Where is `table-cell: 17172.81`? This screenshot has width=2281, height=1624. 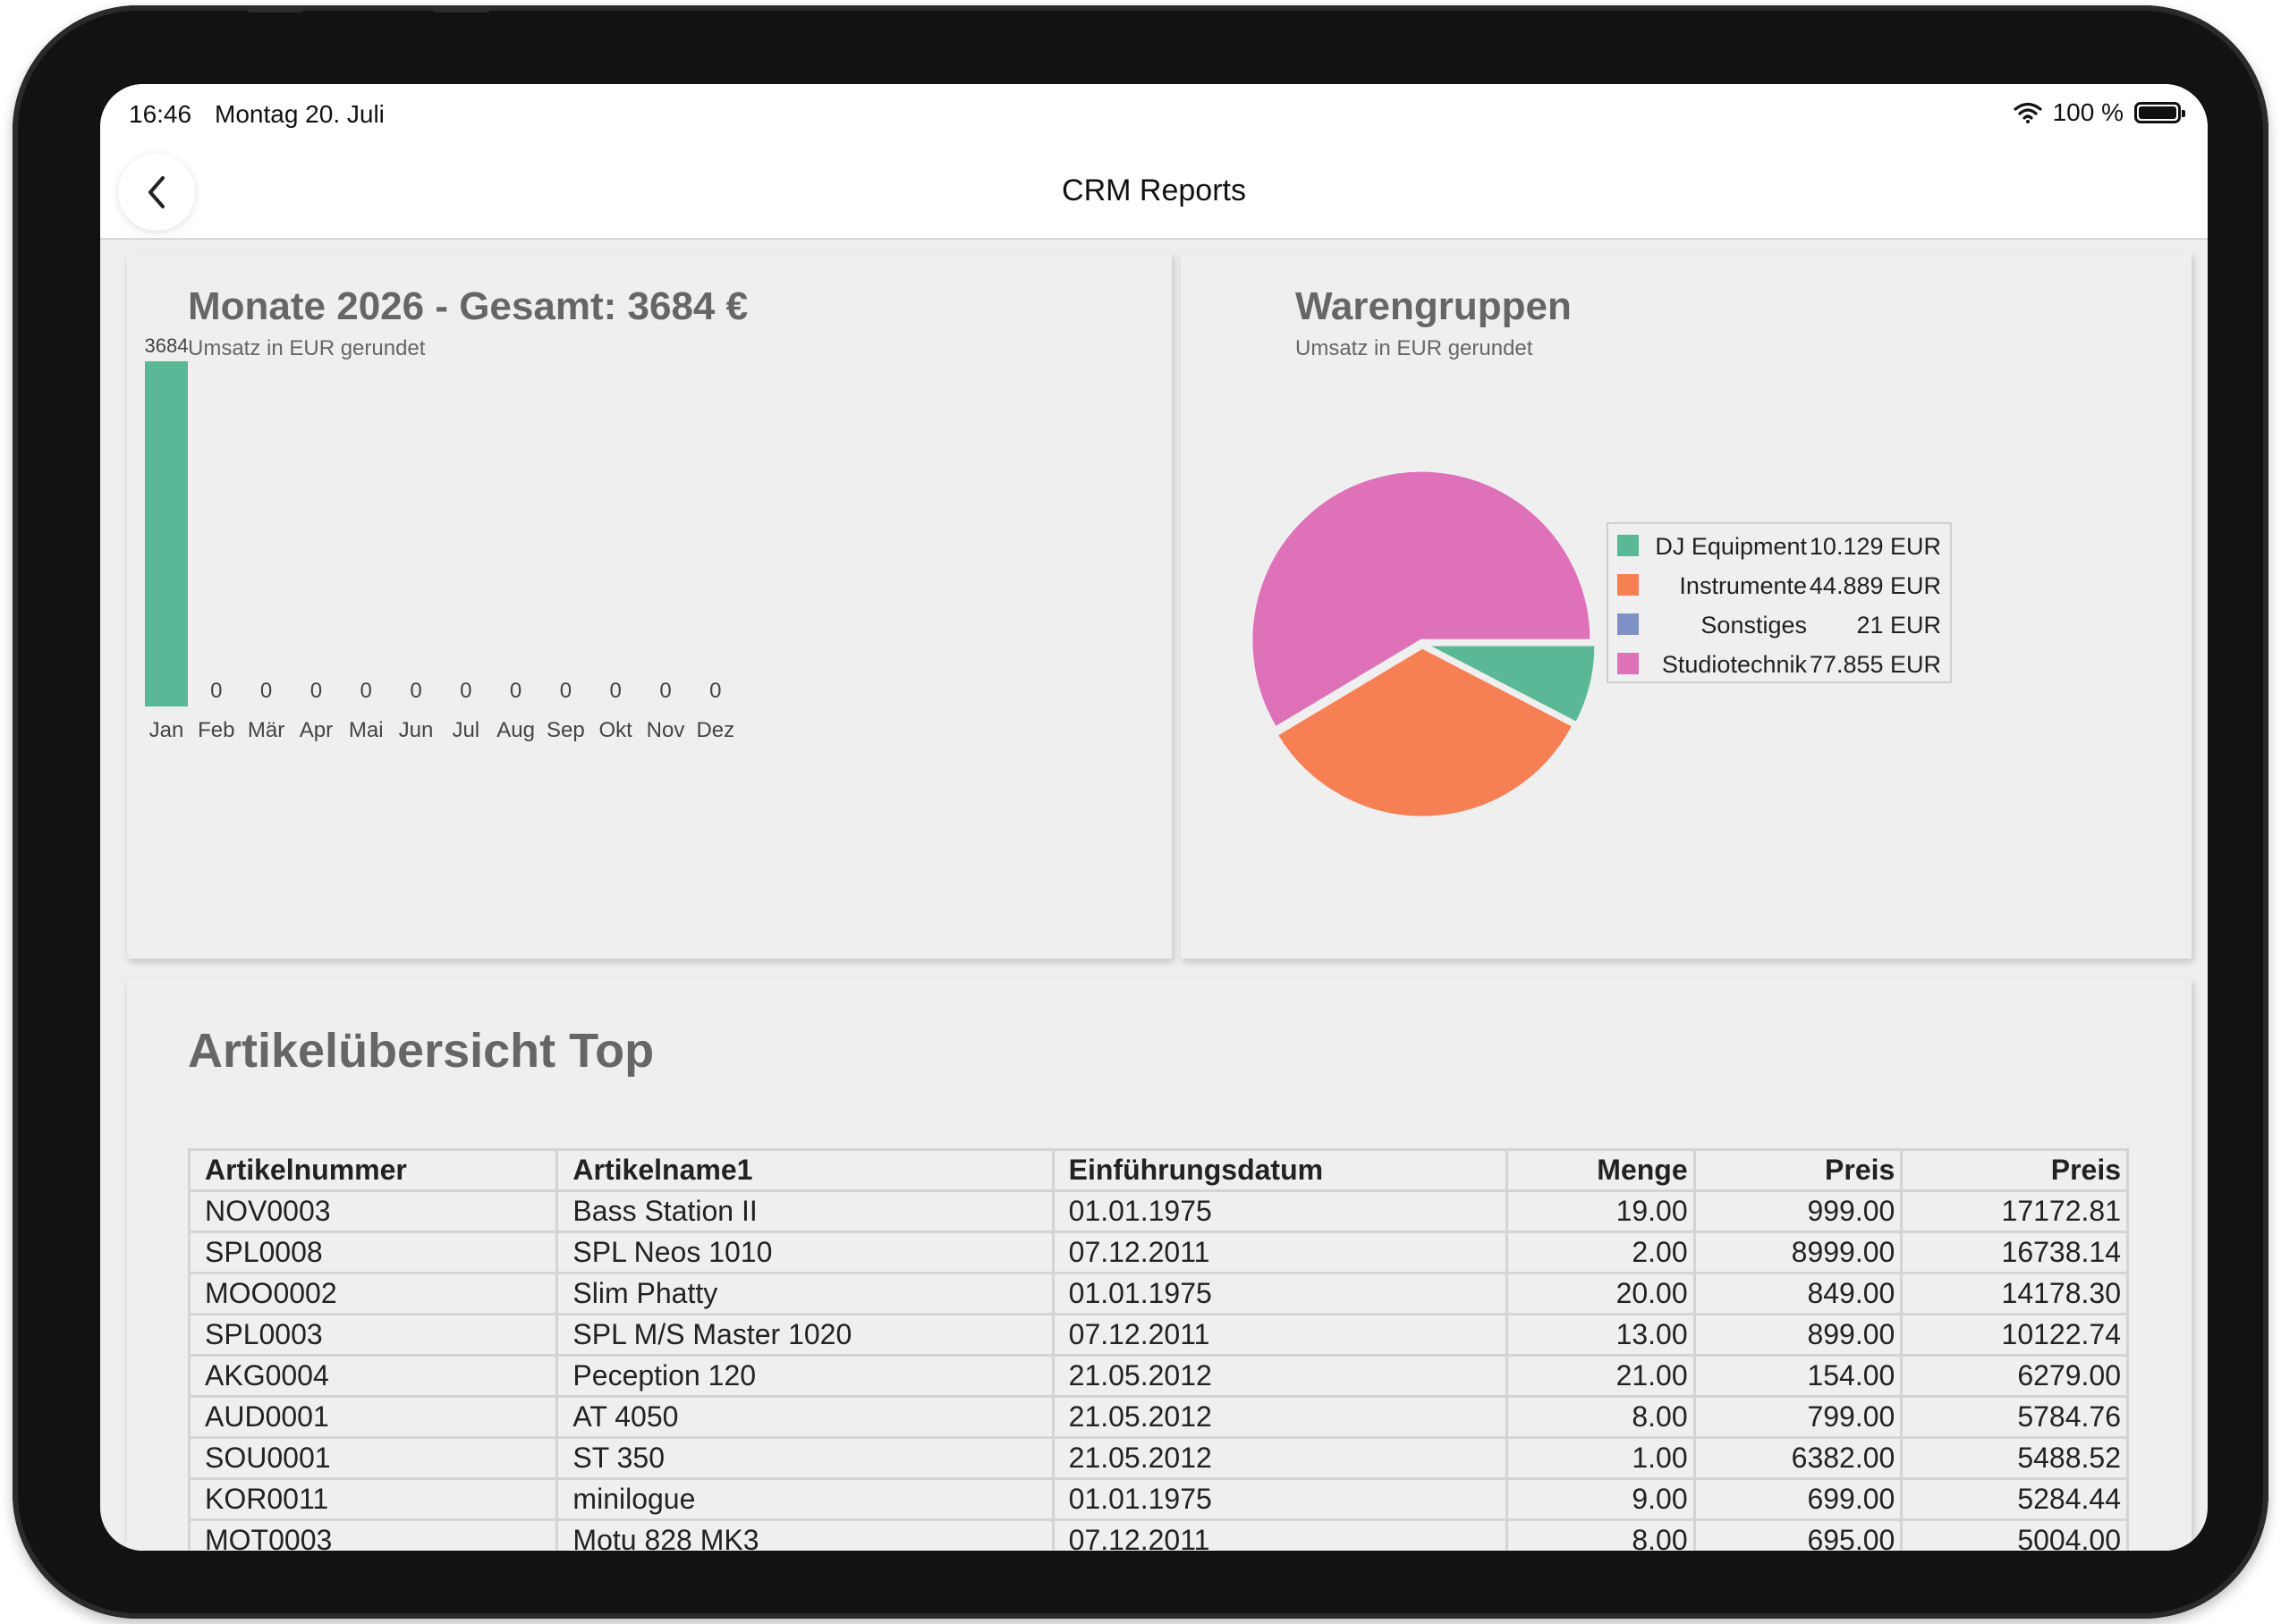 table-cell: 17172.81 is located at coordinates (2014, 1211).